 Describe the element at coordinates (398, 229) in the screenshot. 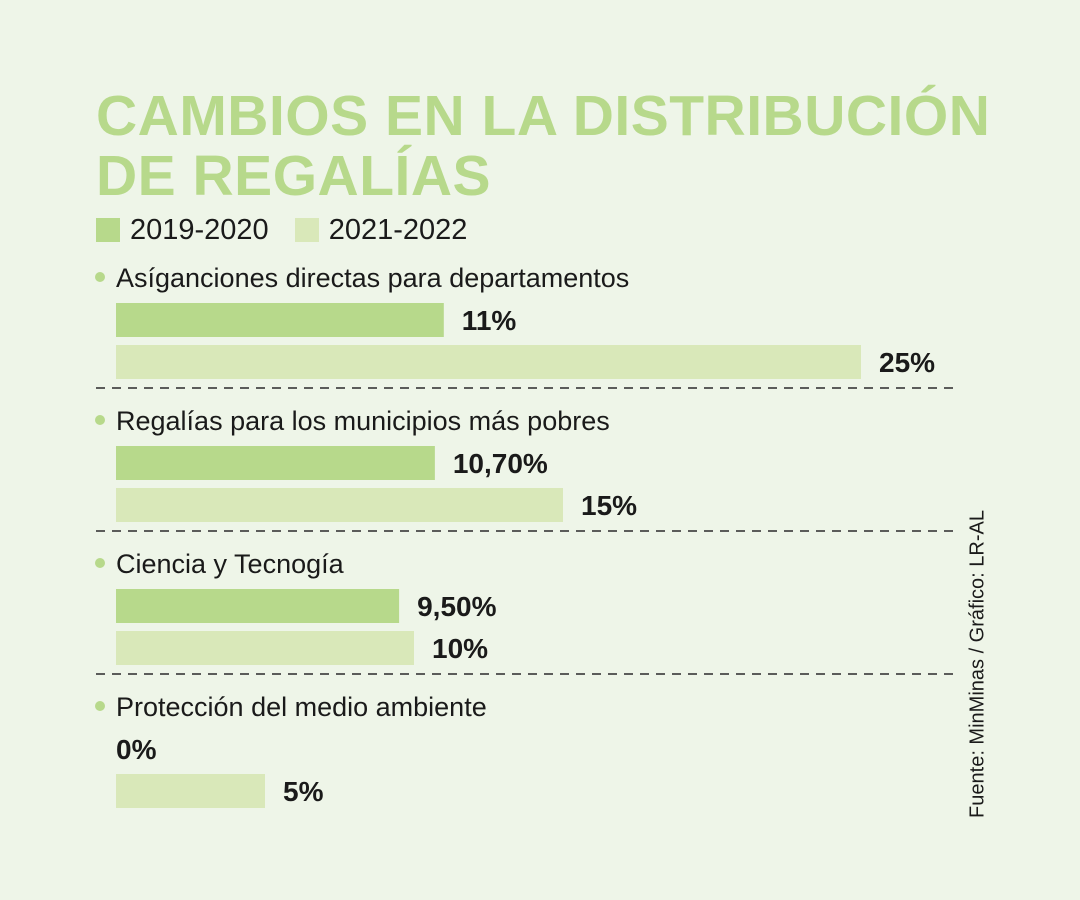

I see `legend-label-2021-2022: 2021-2022` at that location.